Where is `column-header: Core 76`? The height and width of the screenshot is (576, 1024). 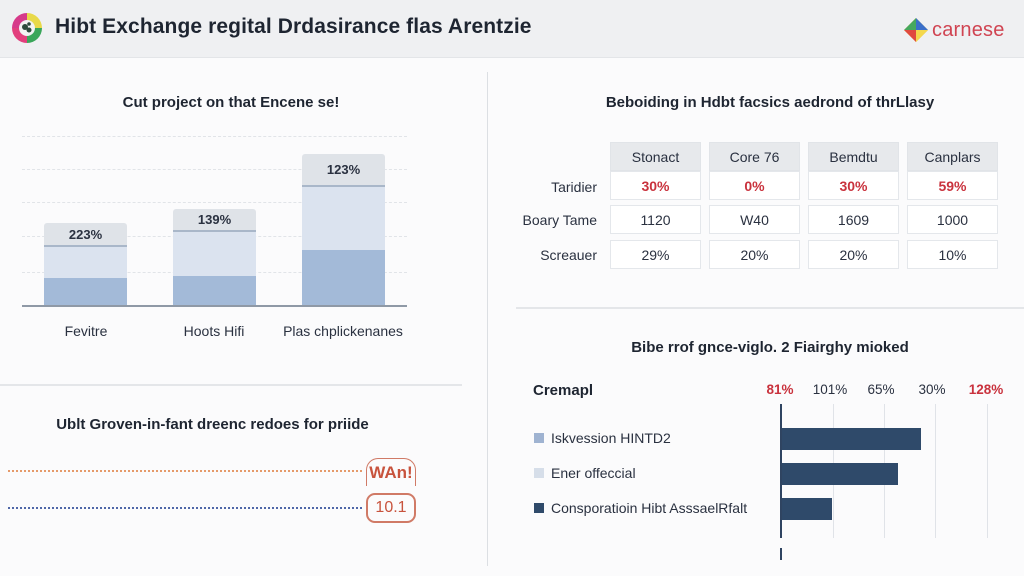
column-header: Core 76 is located at coordinates (754, 156).